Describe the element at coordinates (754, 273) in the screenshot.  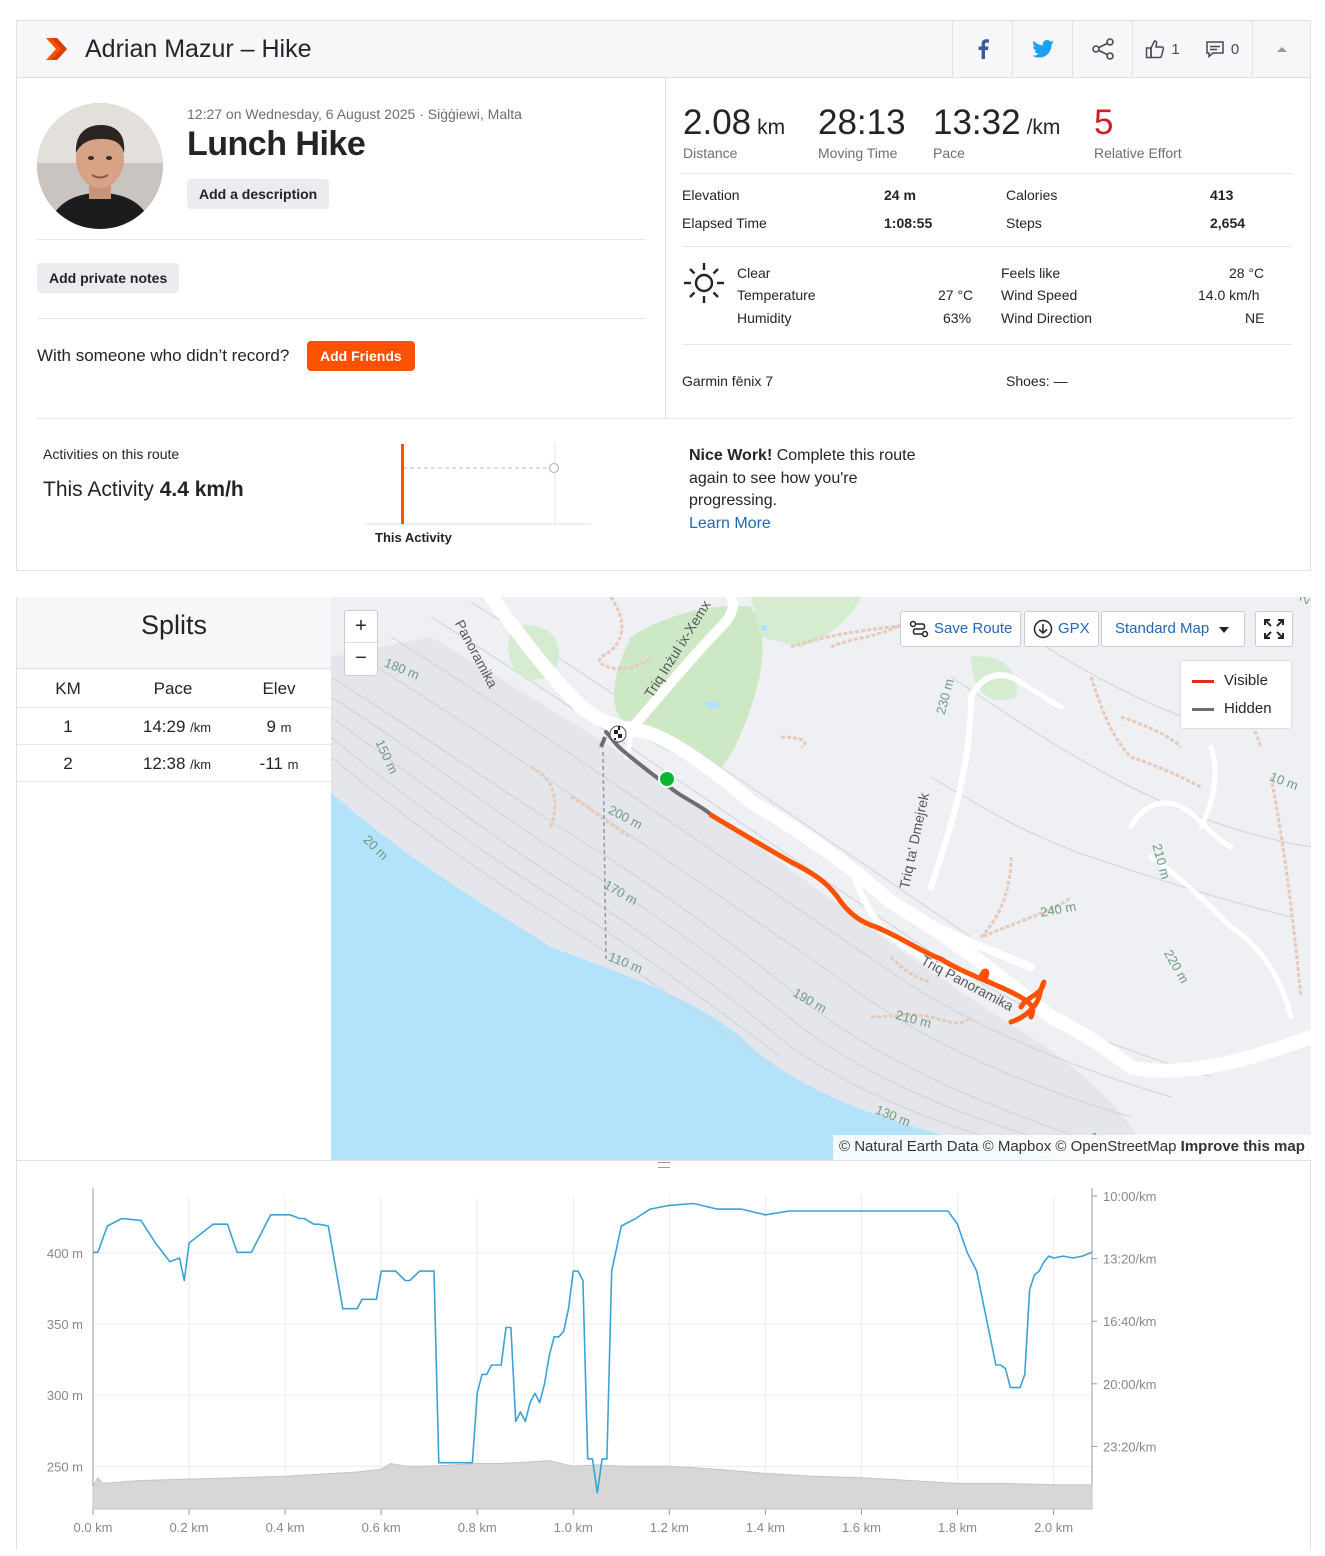
I see `weather-condition: Clear` at that location.